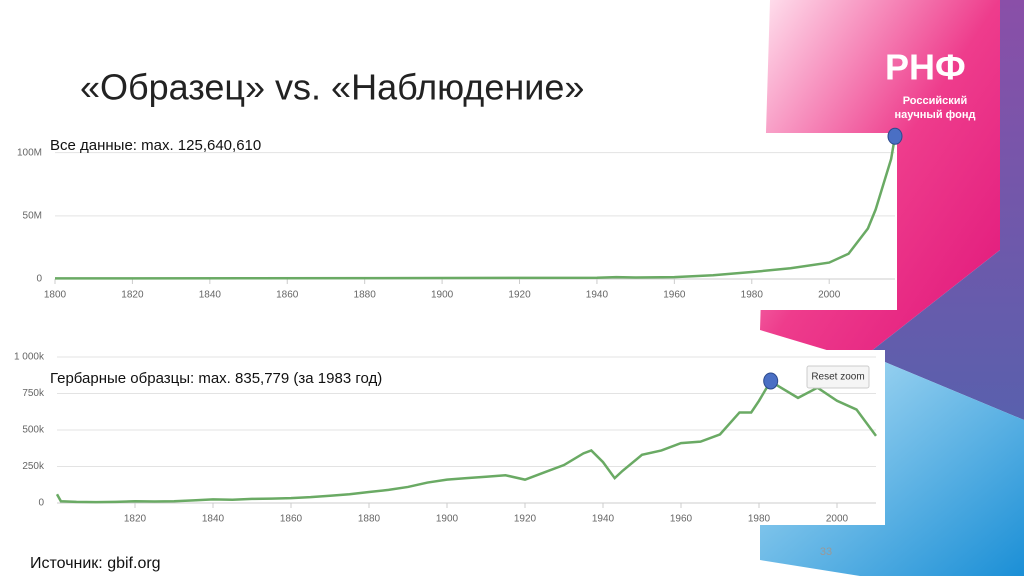 The height and width of the screenshot is (576, 1024). What do you see at coordinates (29, 152) in the screenshot?
I see `y-tick-label: 100M` at bounding box center [29, 152].